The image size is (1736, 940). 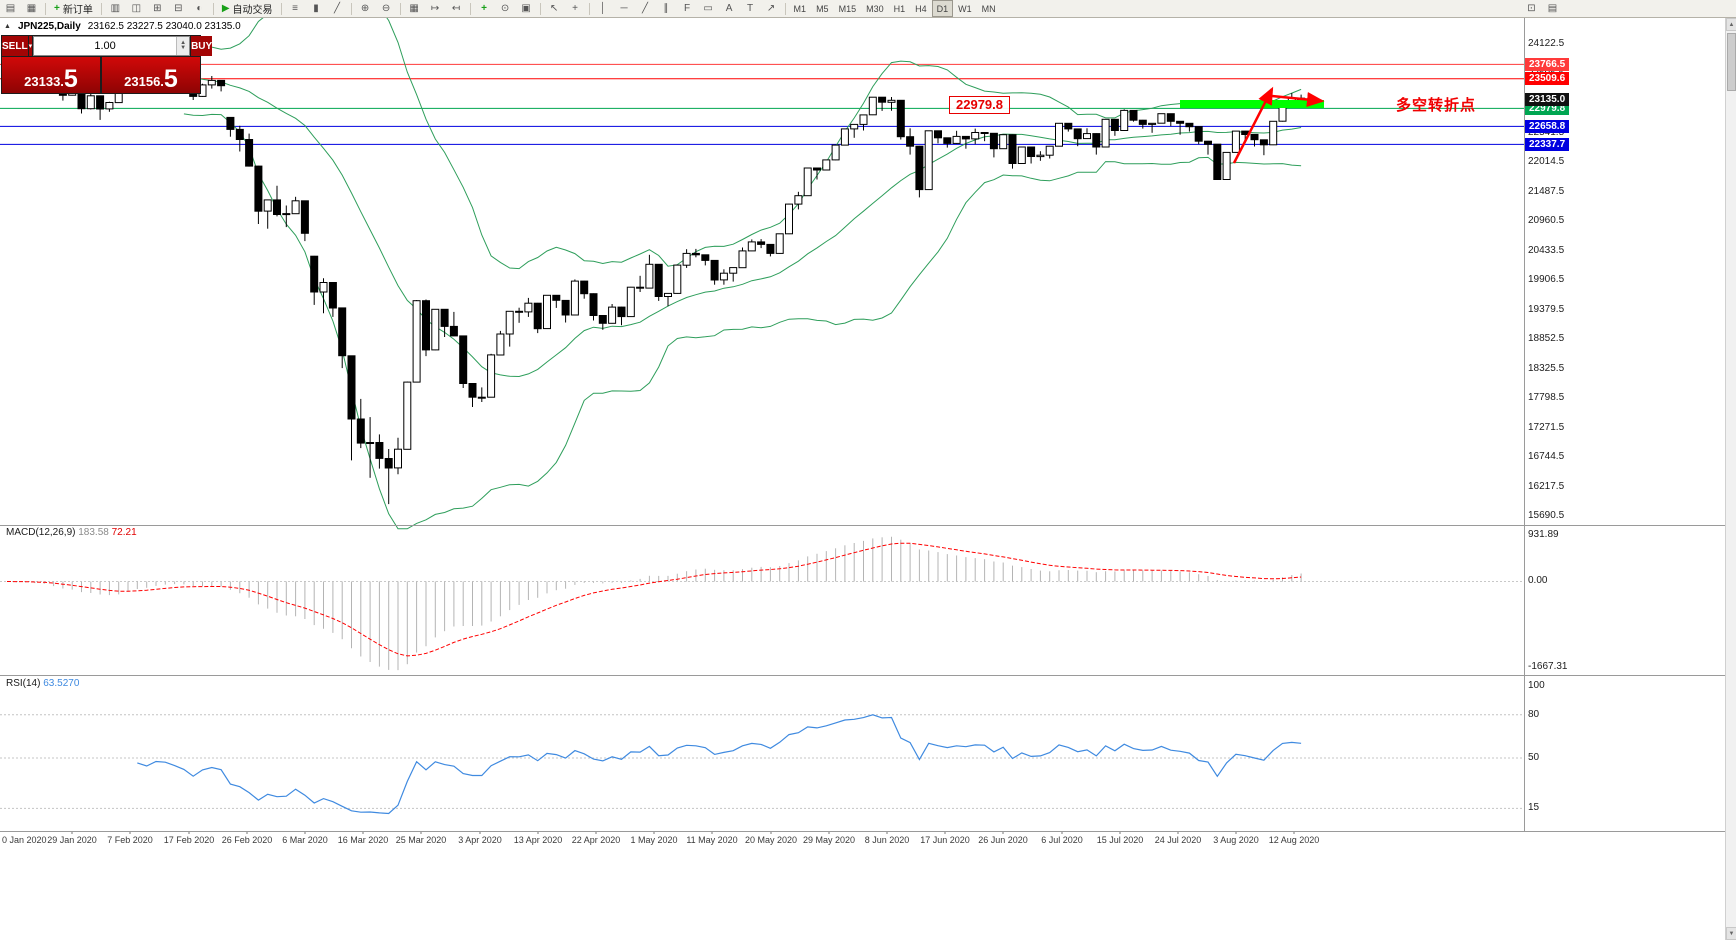 What do you see at coordinates (31, 8) in the screenshot?
I see `chart-profiles-icon: ▦` at bounding box center [31, 8].